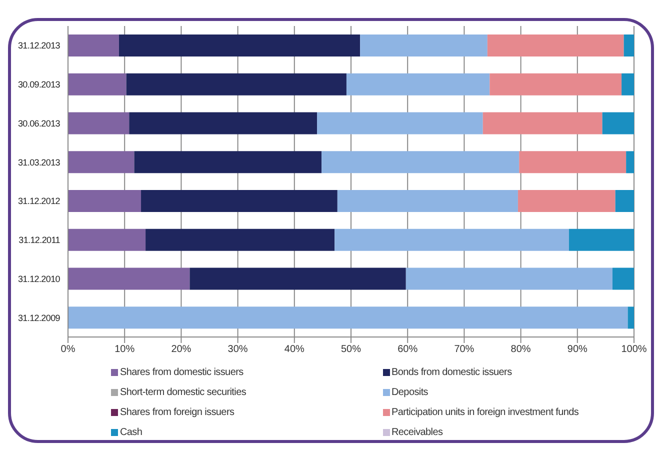 The width and height of the screenshot is (664, 455). I want to click on x-tick-label: 60%, so click(408, 350).